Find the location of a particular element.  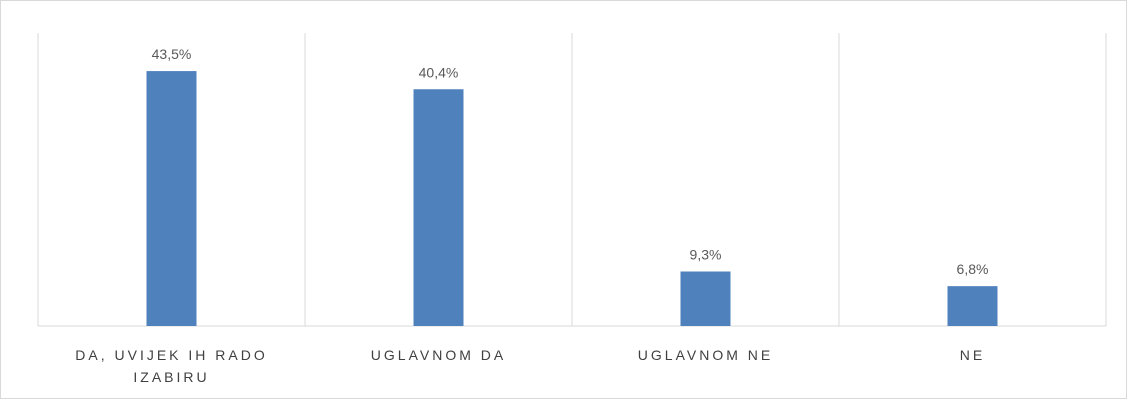

value-label: 43,5% is located at coordinates (172, 54).